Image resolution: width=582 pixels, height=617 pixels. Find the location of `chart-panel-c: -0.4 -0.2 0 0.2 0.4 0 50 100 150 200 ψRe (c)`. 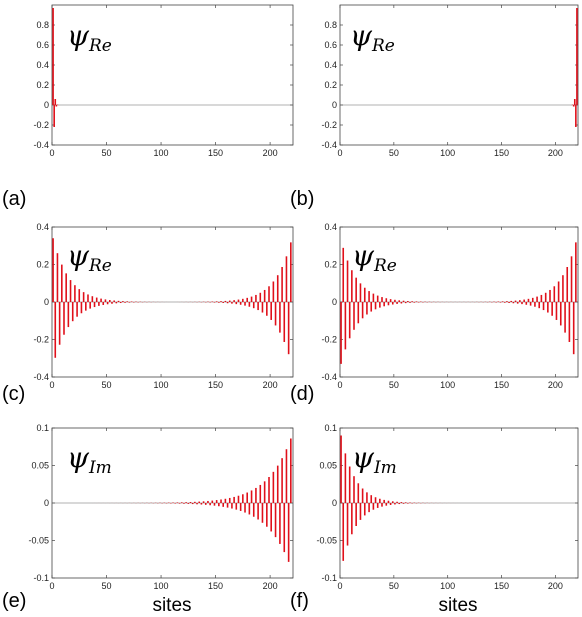

chart-panel-c: -0.4 -0.2 0 0.2 0.4 0 50 100 150 200 ψRe (c) is located at coordinates (148, 313).